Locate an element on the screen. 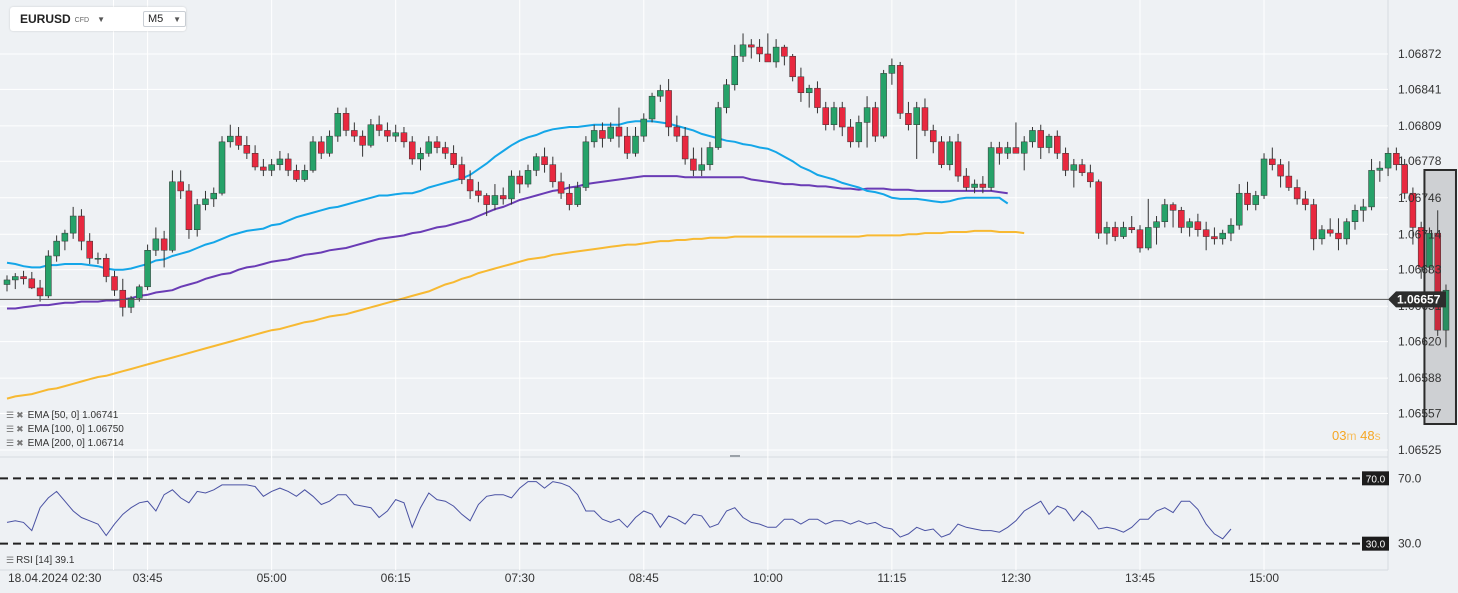 This screenshot has height=593, width=1458. timer-minutes-unit: m is located at coordinates (1351, 436).